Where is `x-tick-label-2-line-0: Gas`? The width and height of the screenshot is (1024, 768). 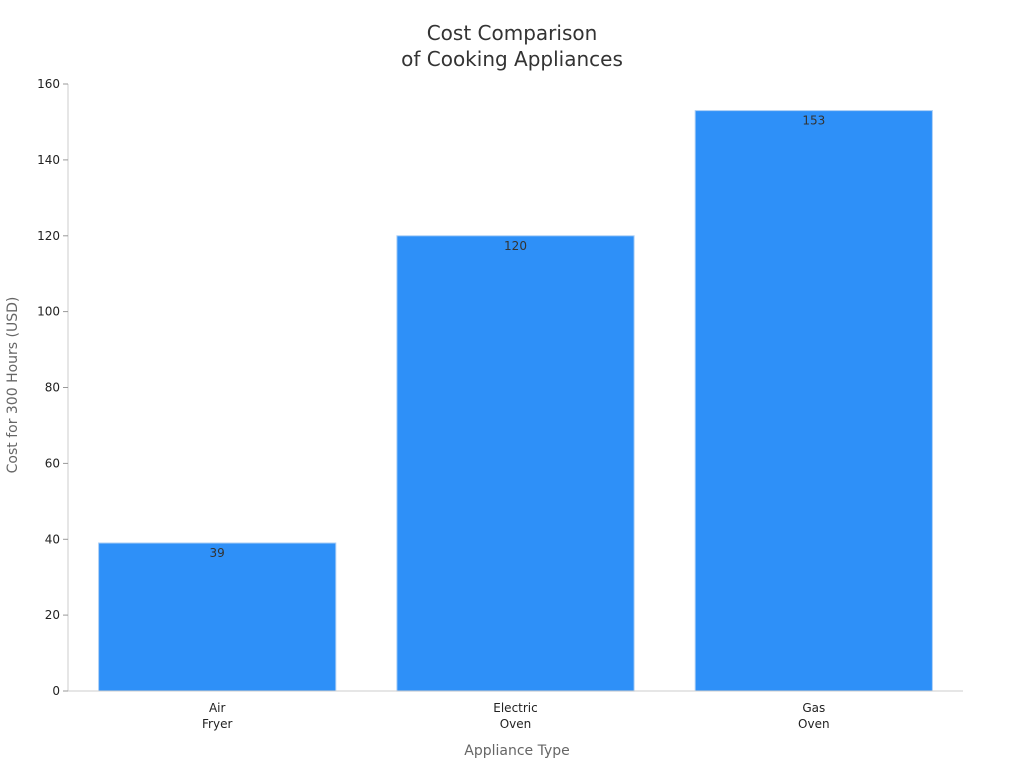
x-tick-label-2-line-0: Gas is located at coordinates (813, 708).